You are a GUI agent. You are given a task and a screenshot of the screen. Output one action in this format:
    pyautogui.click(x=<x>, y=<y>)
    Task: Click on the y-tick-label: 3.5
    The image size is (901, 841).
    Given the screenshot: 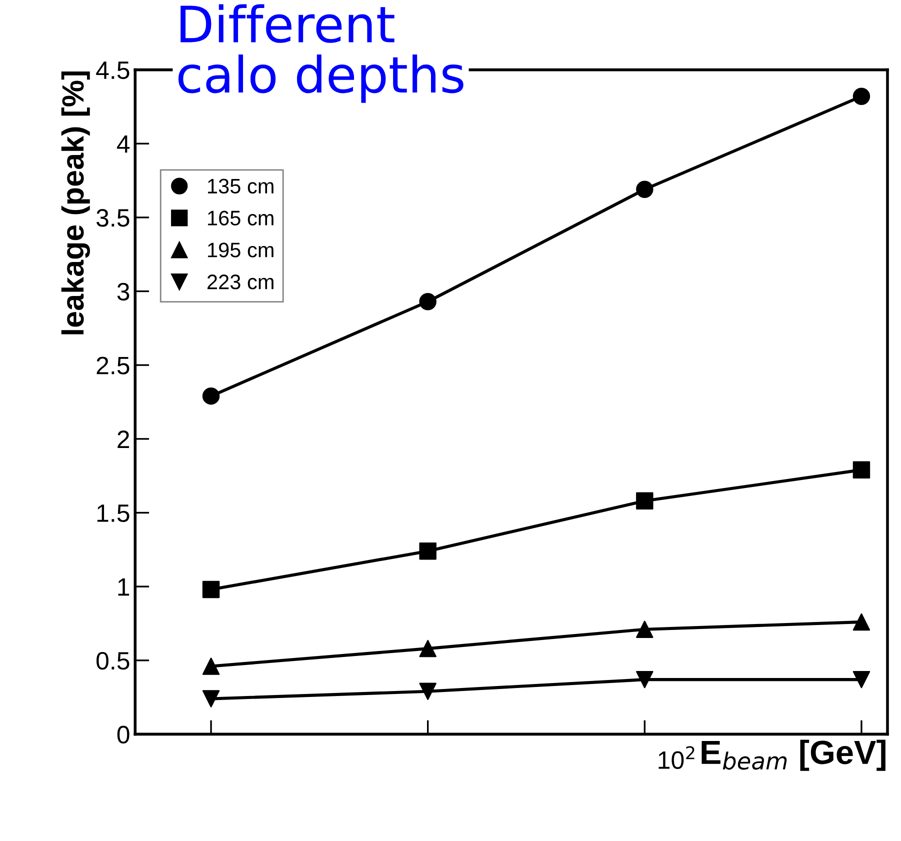 What is the action you would take?
    pyautogui.click(x=113, y=218)
    